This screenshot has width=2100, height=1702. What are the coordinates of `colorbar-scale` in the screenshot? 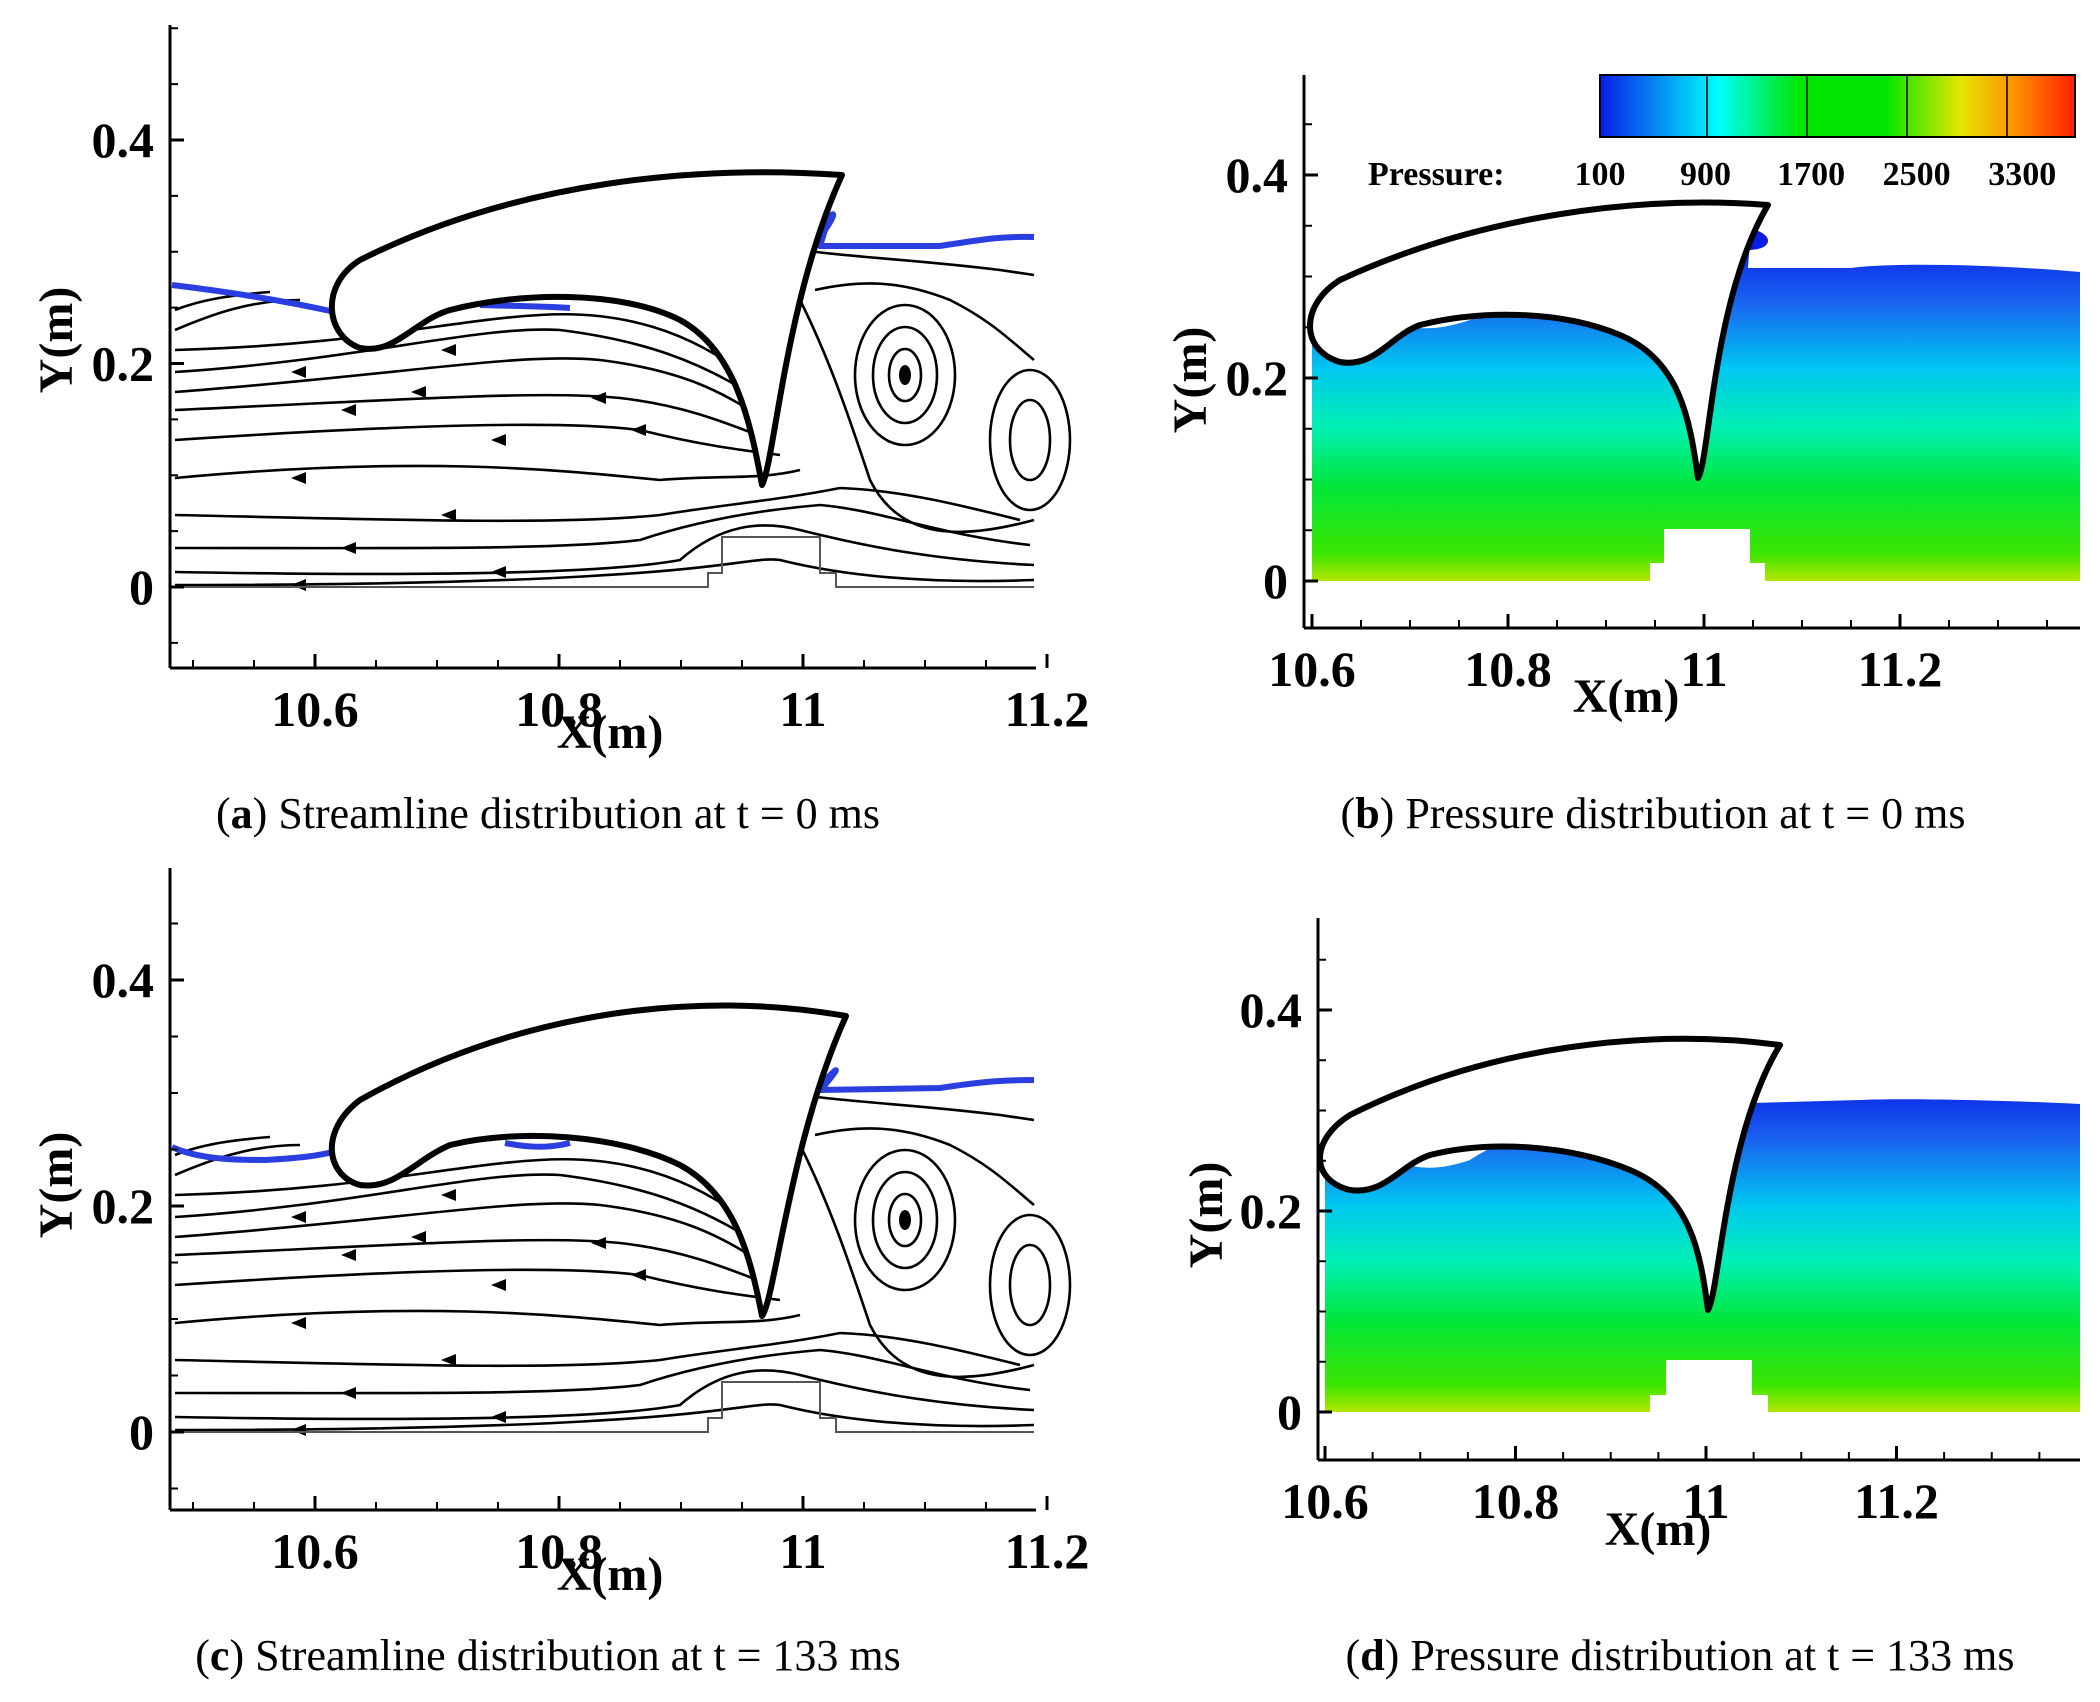 It's located at (1837, 106).